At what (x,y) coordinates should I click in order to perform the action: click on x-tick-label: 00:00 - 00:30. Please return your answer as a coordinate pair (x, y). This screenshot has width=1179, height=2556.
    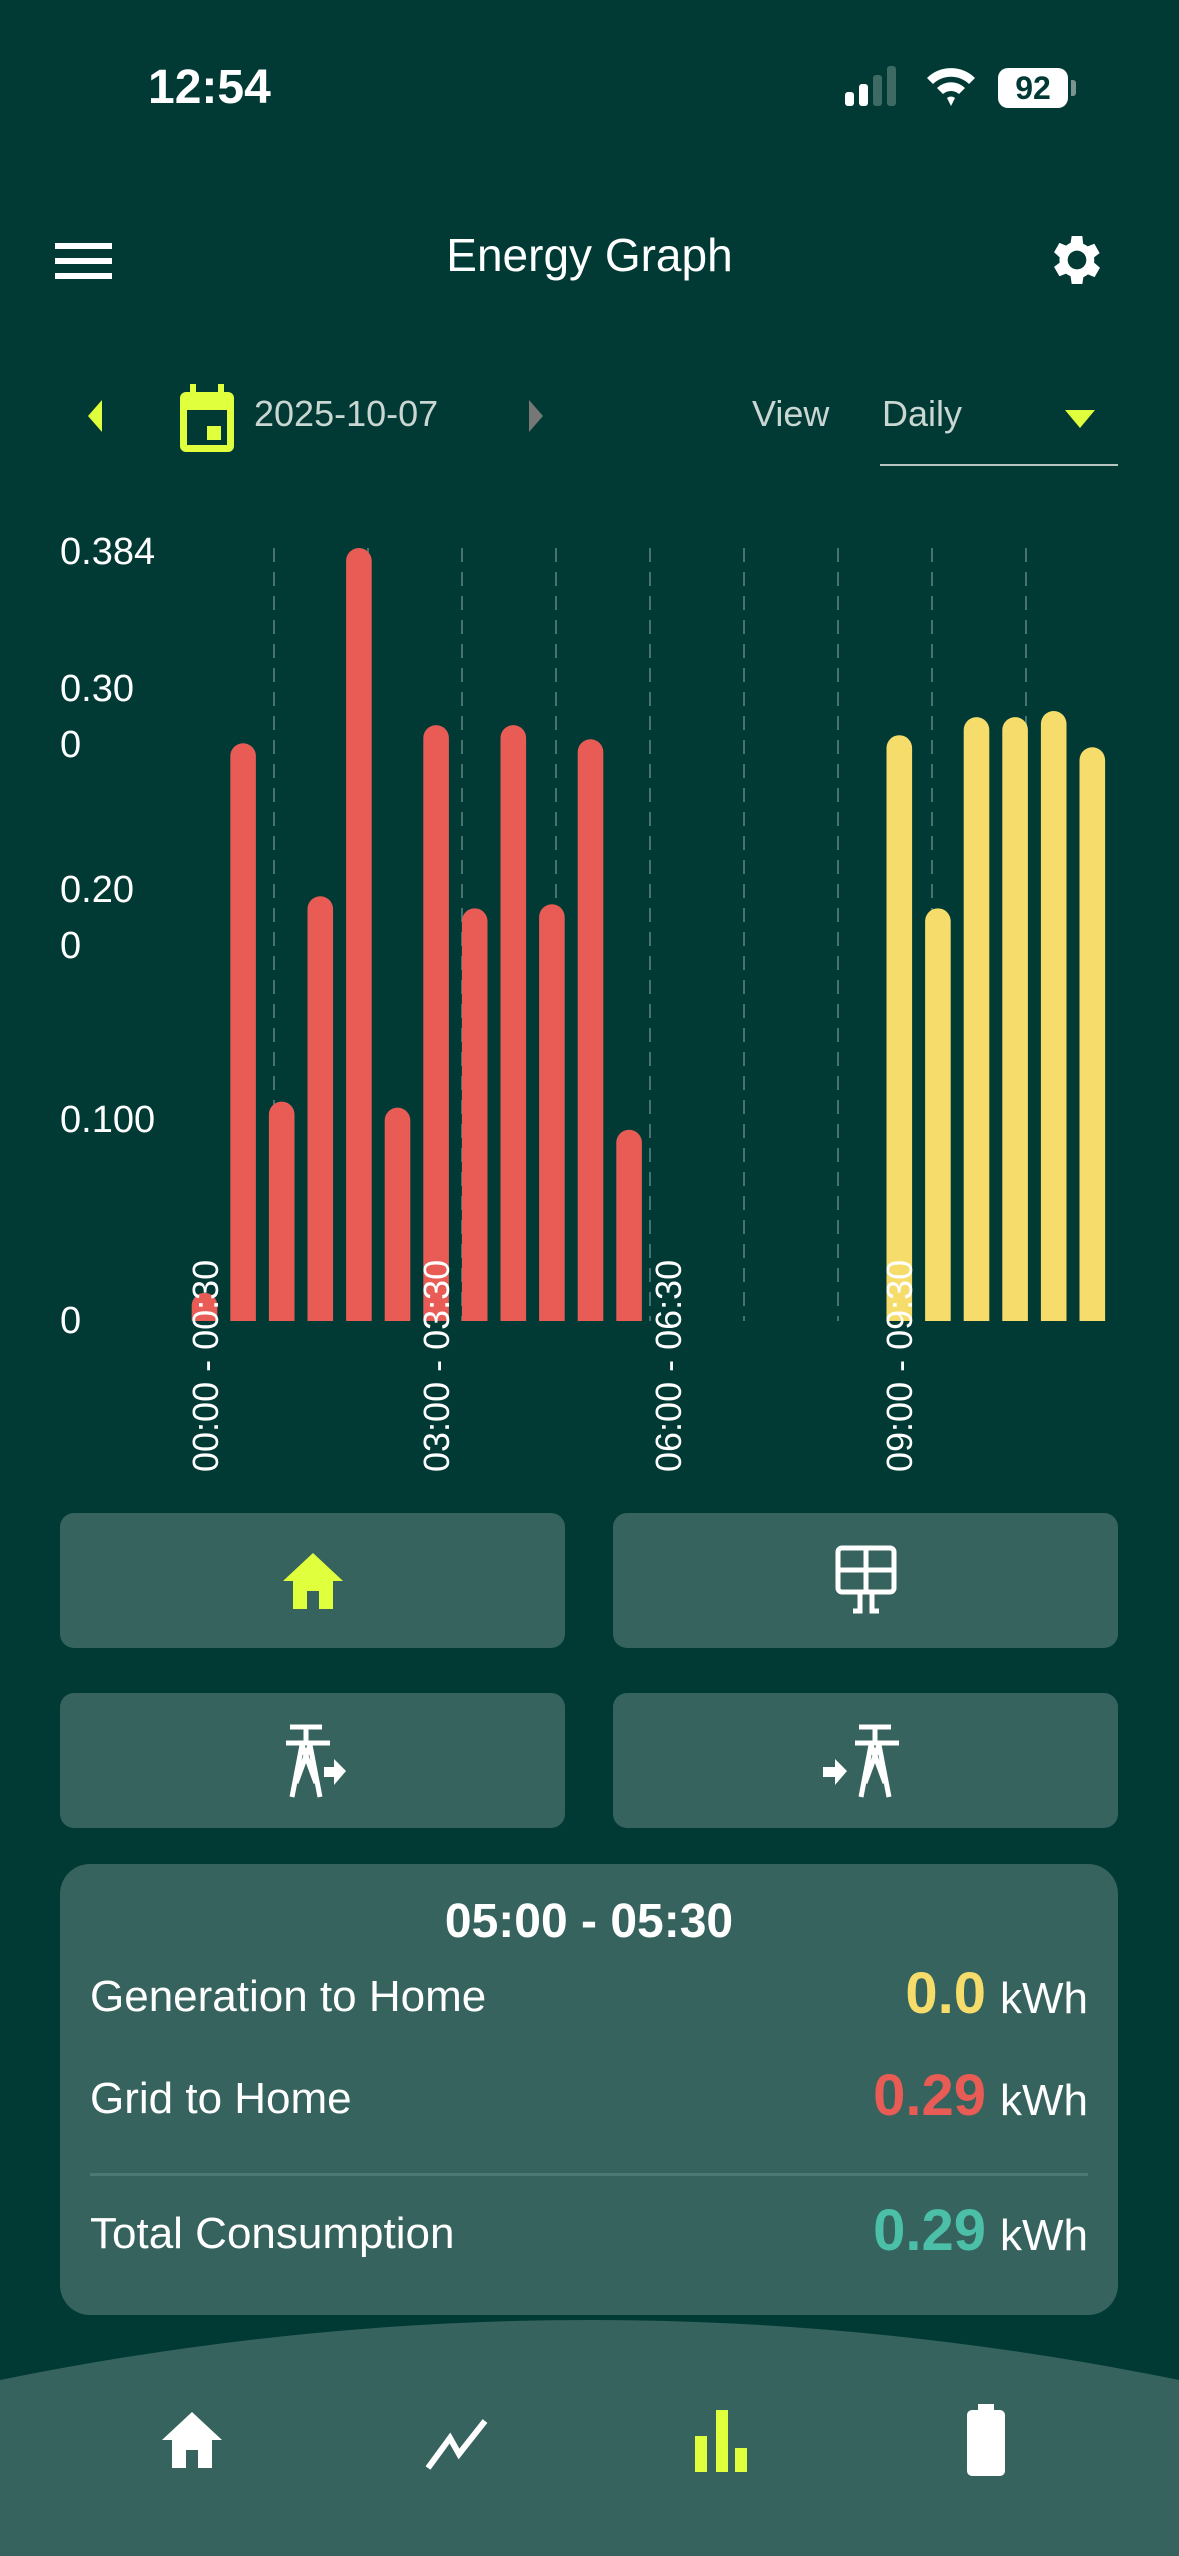
    Looking at the image, I should click on (205, 1365).